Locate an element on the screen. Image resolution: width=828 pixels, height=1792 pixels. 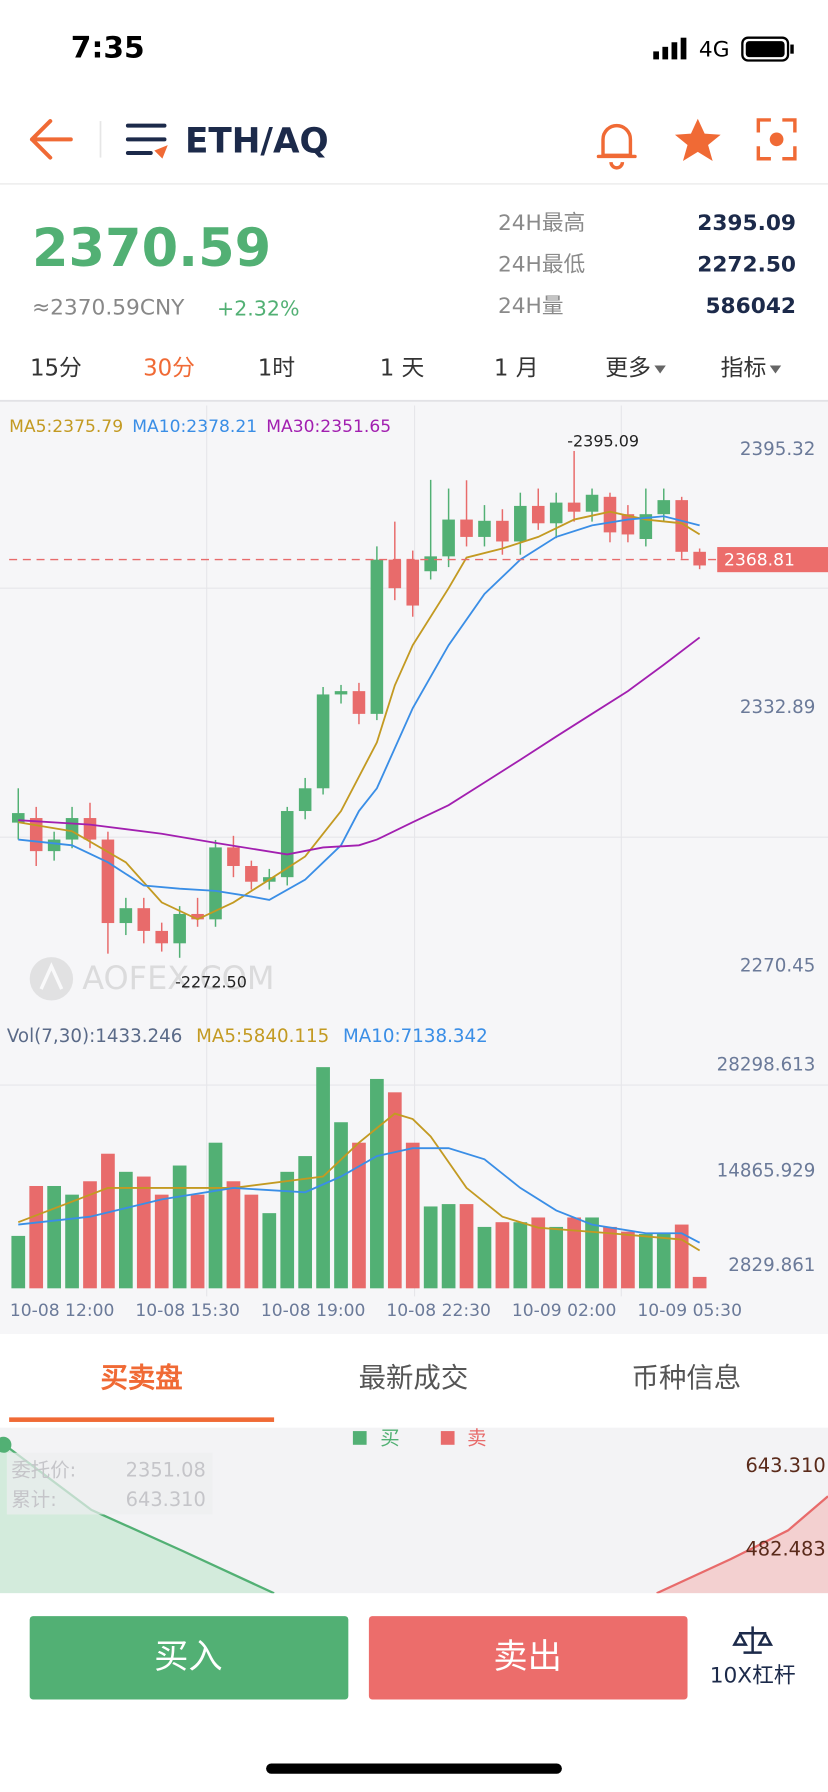
interval-tab: 15分 is located at coordinates (56, 368).